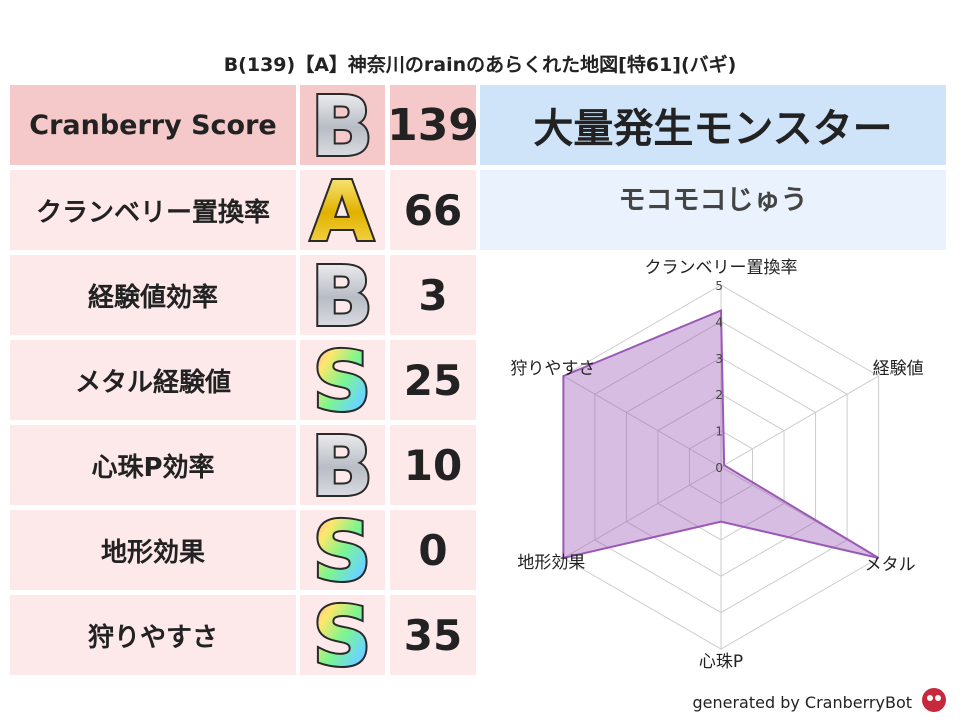 This screenshot has height=720, width=960. What do you see at coordinates (719, 468) in the screenshot?
I see `r-tick-label: 0` at bounding box center [719, 468].